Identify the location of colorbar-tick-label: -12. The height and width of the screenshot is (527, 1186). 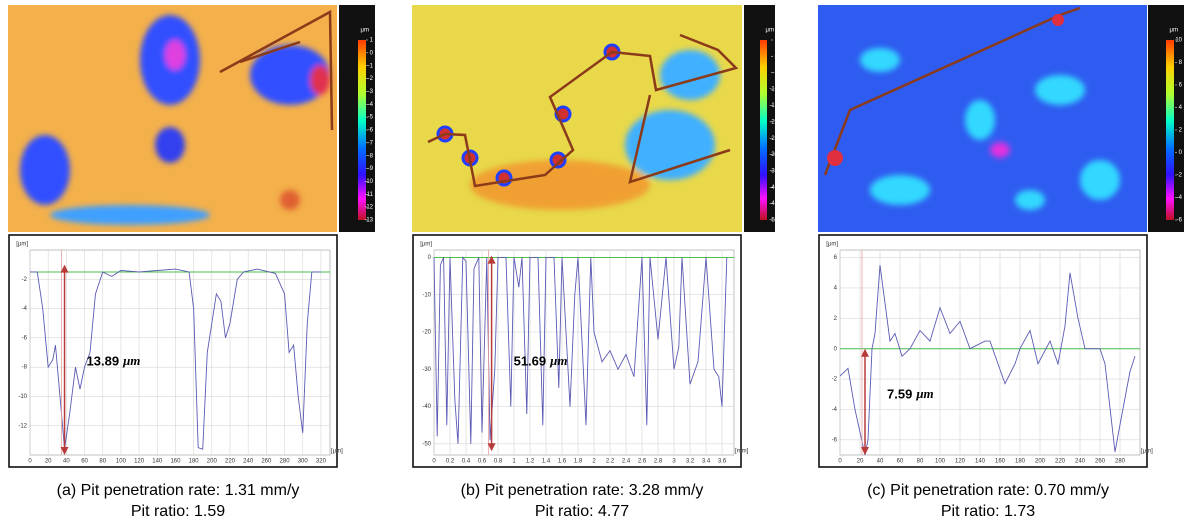
(368, 208).